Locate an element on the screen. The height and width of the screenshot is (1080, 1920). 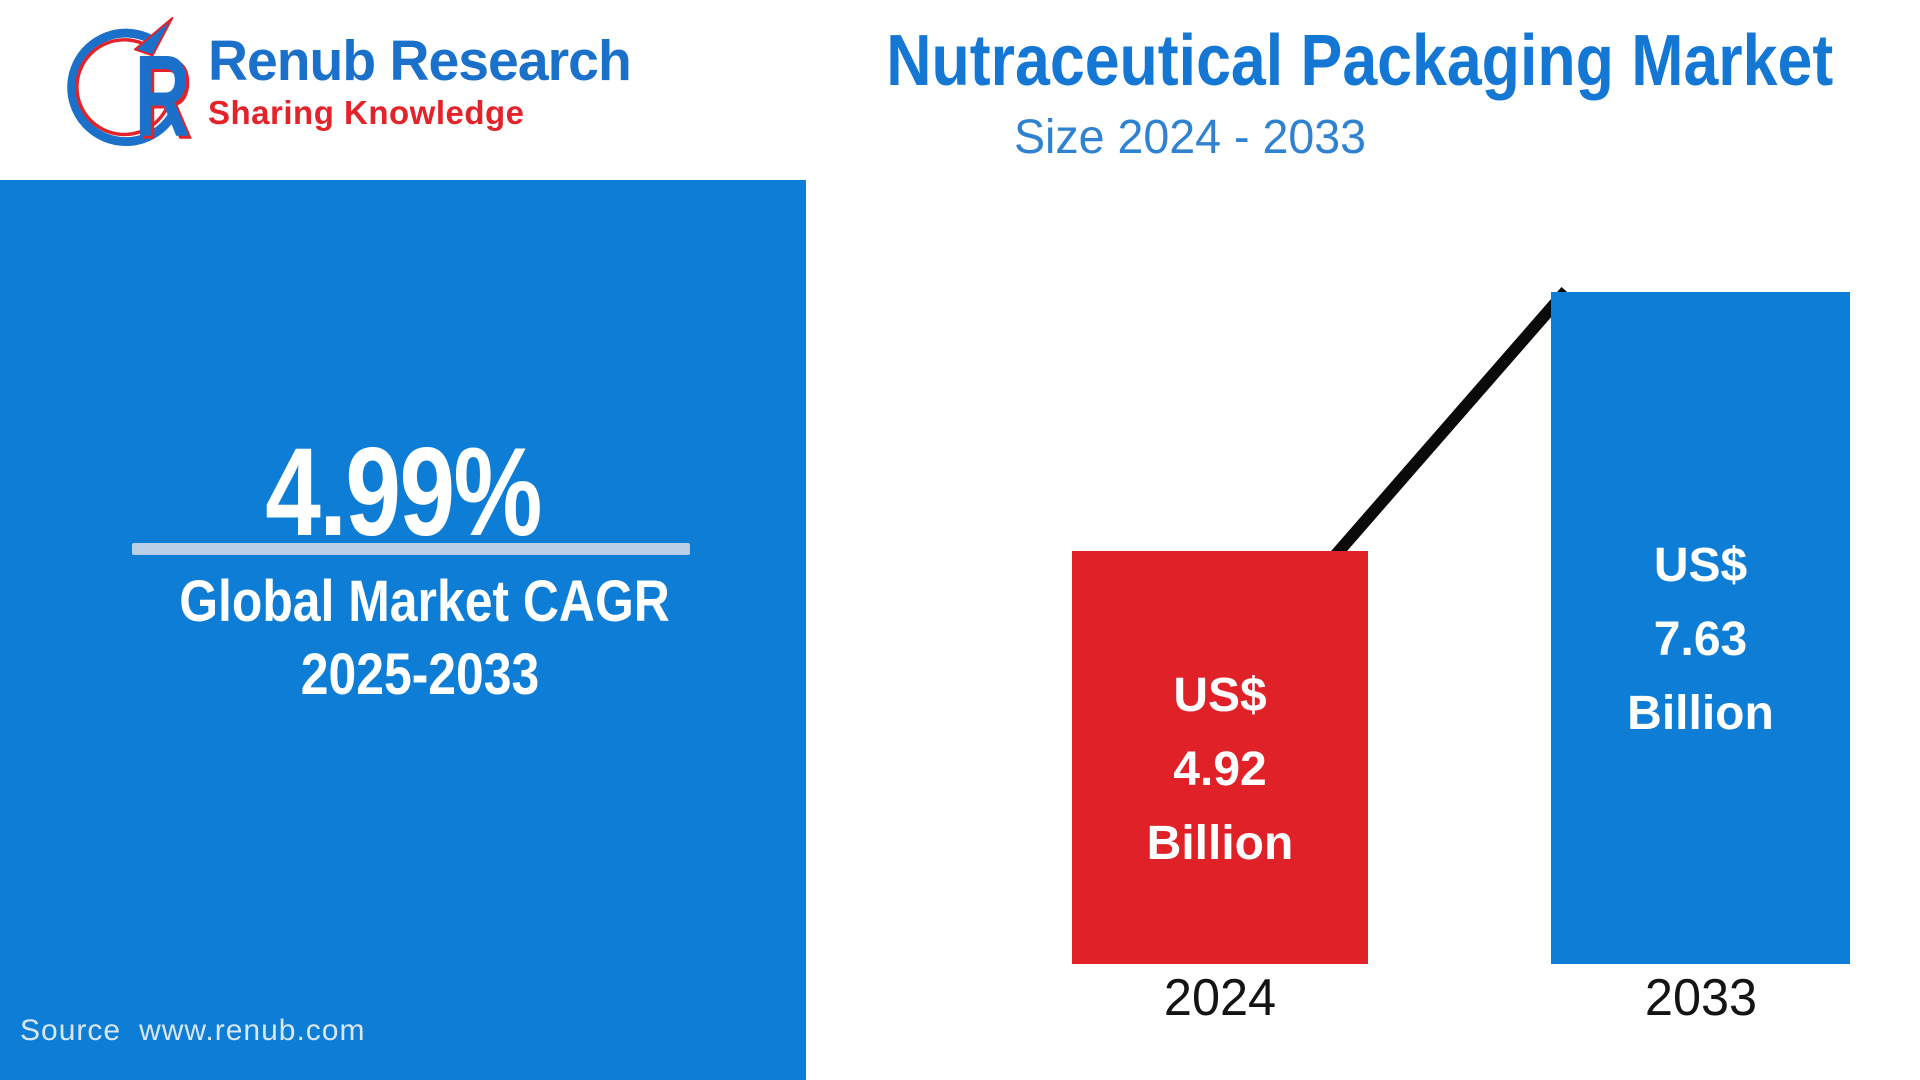
brand-name: Renub Research is located at coordinates (420, 61).